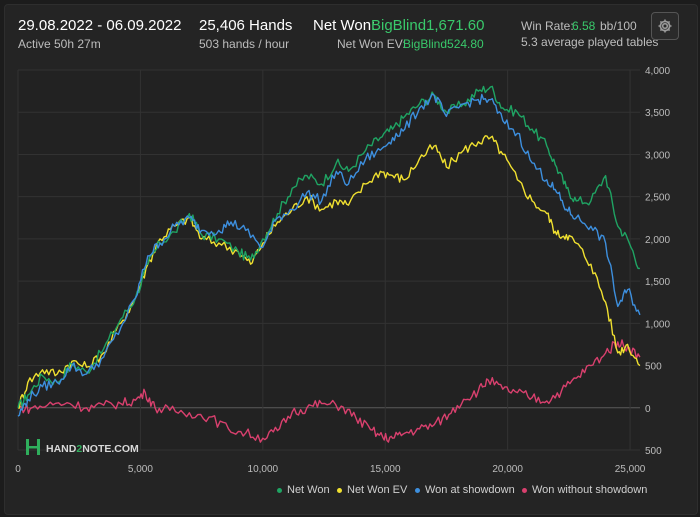  What do you see at coordinates (385, 469) in the screenshot?
I see `x-tick-label: 15,000` at bounding box center [385, 469].